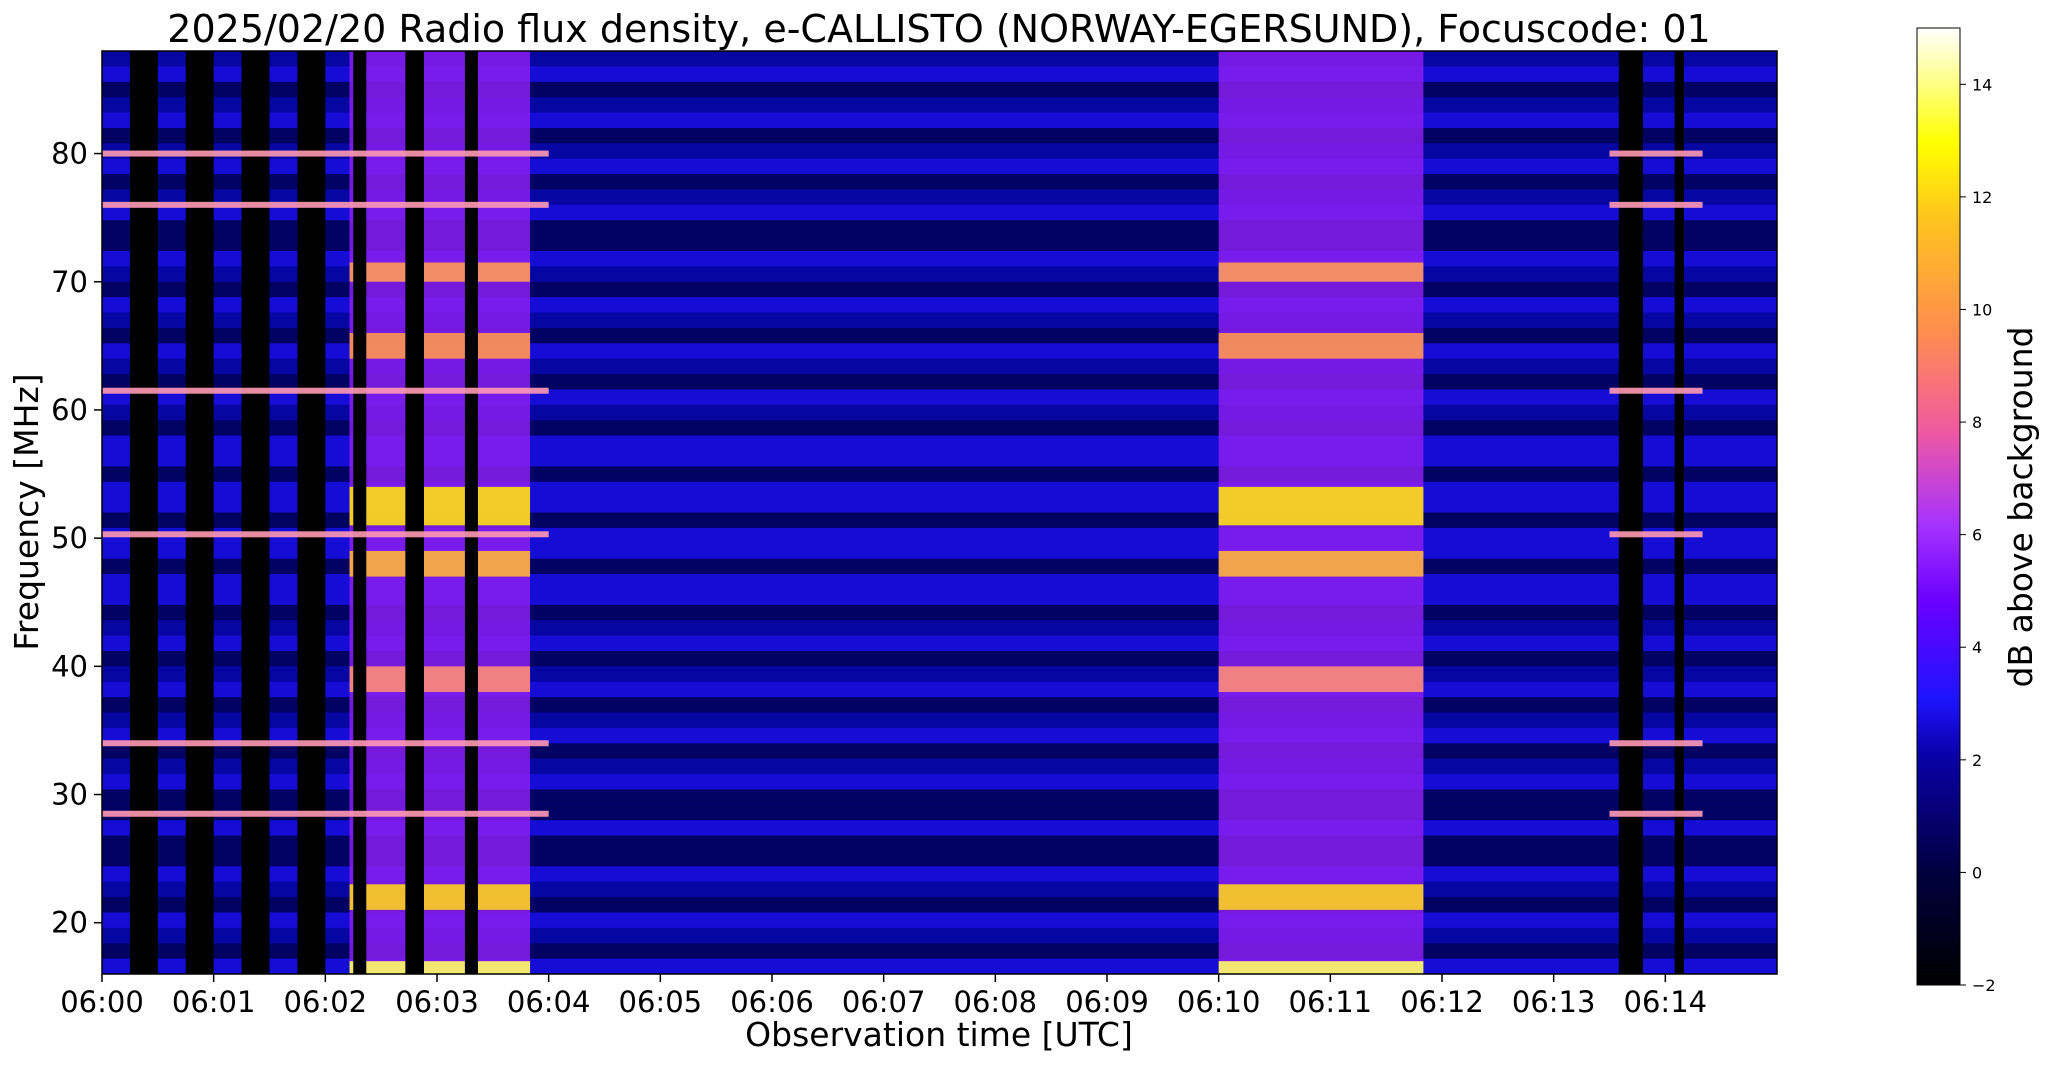  What do you see at coordinates (1666, 1002) in the screenshot?
I see `x-tick-label: 06:14` at bounding box center [1666, 1002].